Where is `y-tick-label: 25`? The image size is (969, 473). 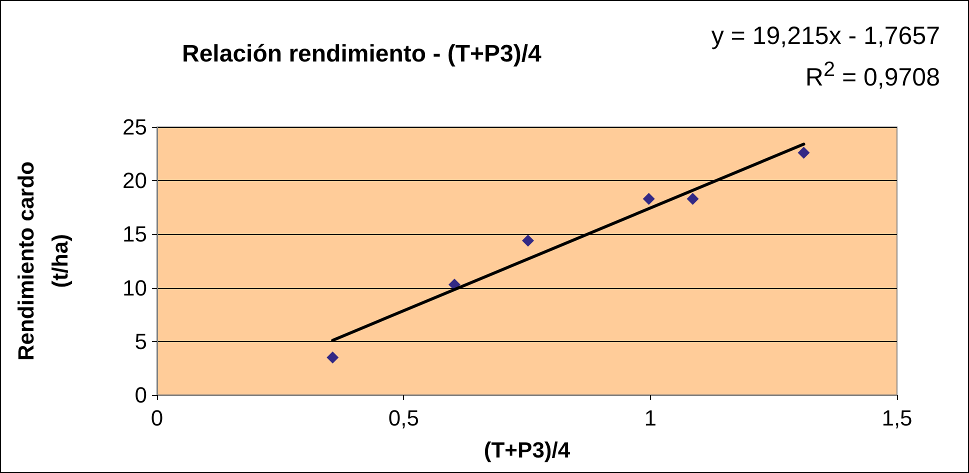
y-tick-label: 25 is located at coordinates (134, 127).